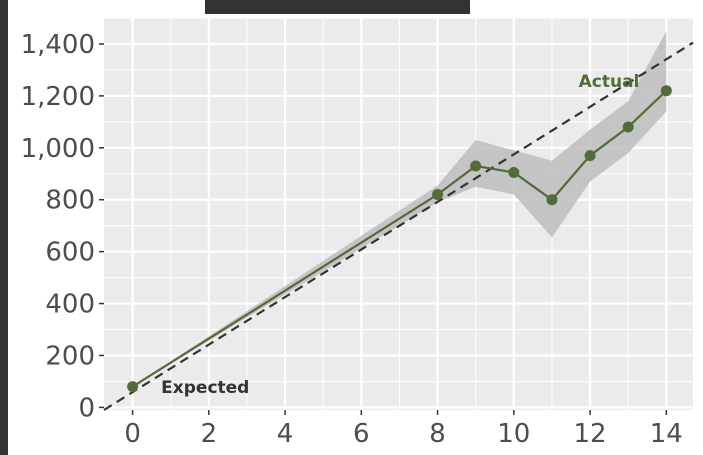  What do you see at coordinates (58, 149) in the screenshot?
I see `y-tick-label: 1,000` at bounding box center [58, 149].